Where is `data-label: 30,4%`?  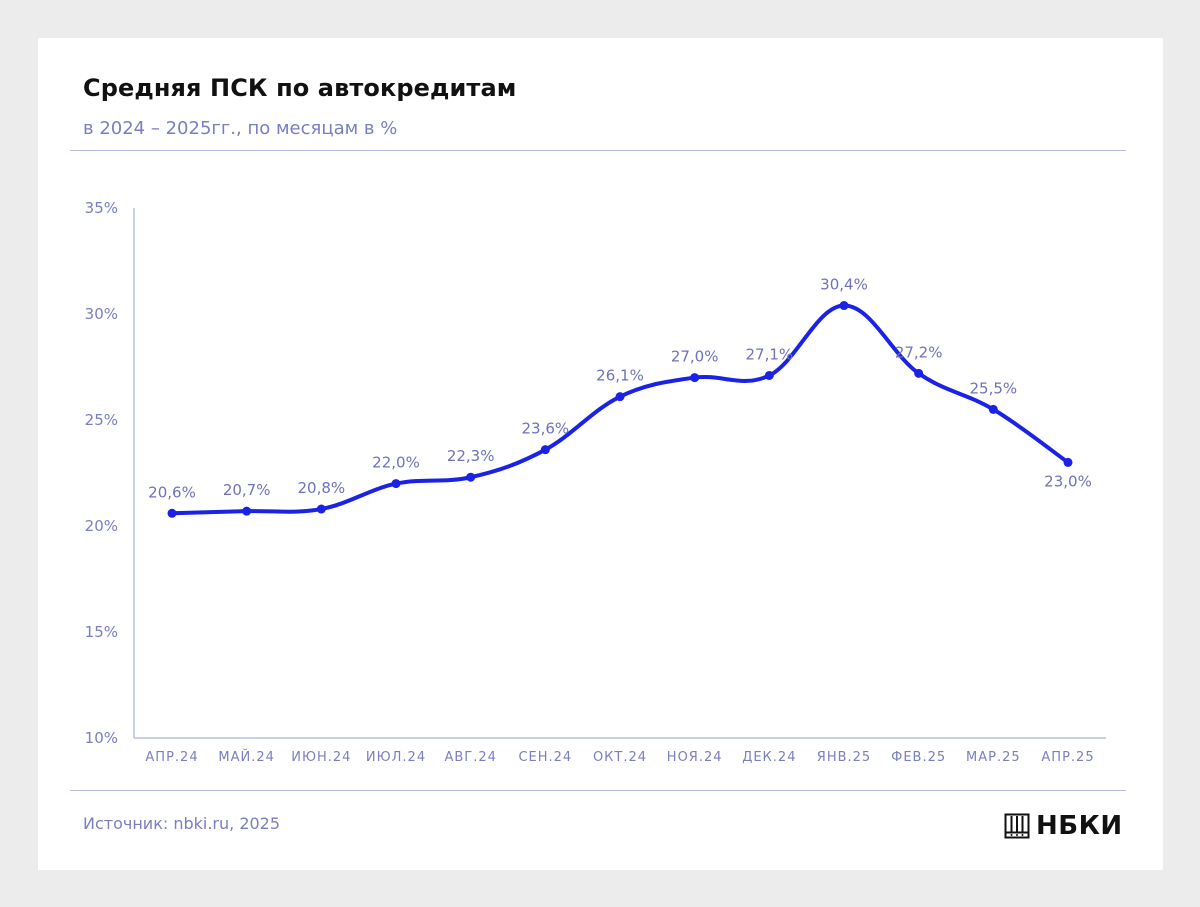
data-label: 30,4% is located at coordinates (844, 285).